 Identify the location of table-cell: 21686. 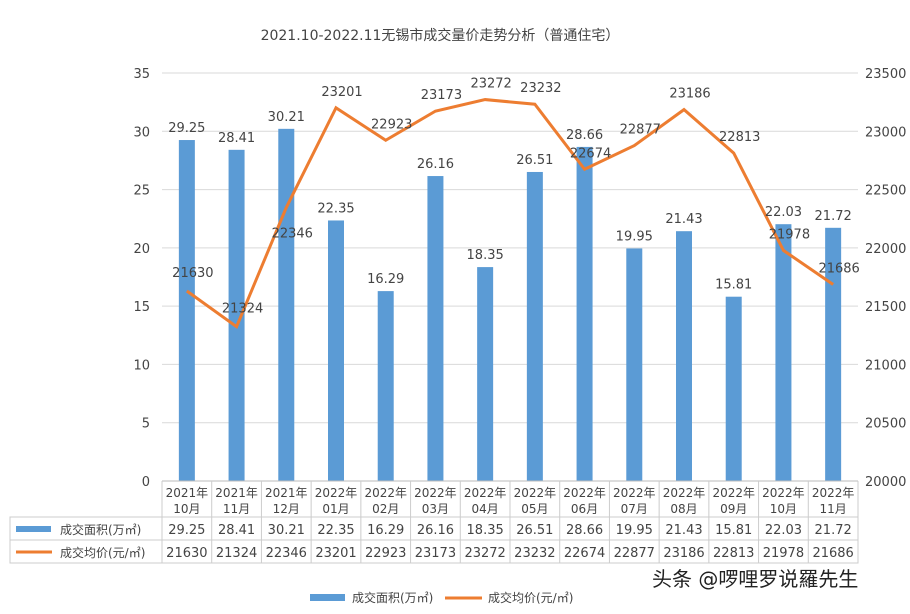
(832, 553).